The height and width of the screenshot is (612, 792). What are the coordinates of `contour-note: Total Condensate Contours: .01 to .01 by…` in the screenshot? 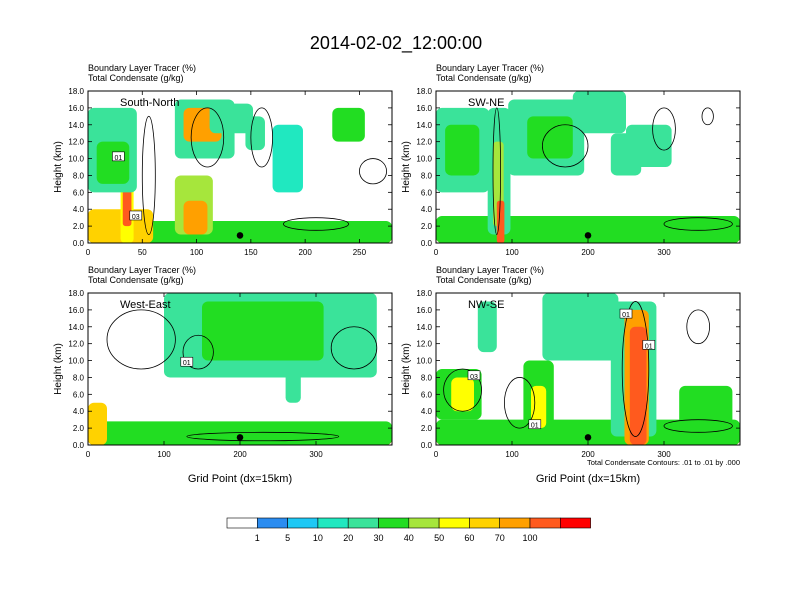 It's located at (663, 462).